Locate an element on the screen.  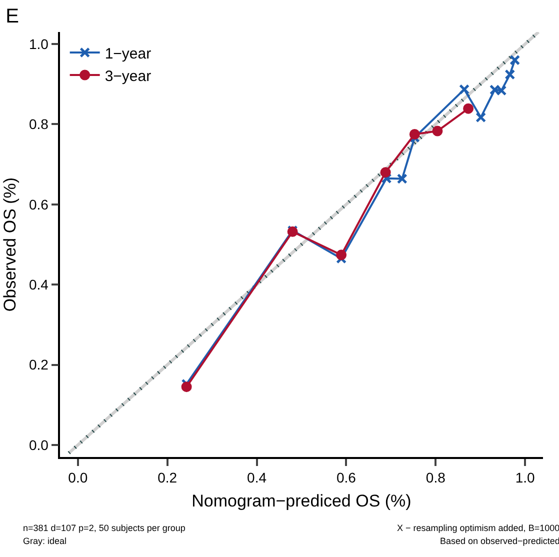
x-tick-label: 0.2 is located at coordinates (168, 478).